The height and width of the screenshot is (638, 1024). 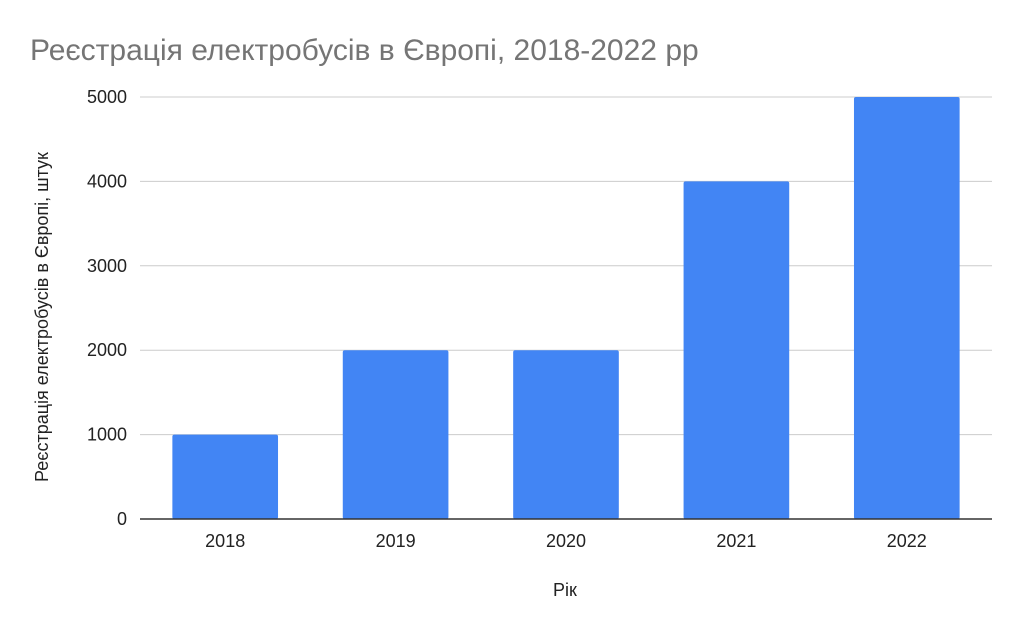 I want to click on bar-2018, so click(x=225, y=476).